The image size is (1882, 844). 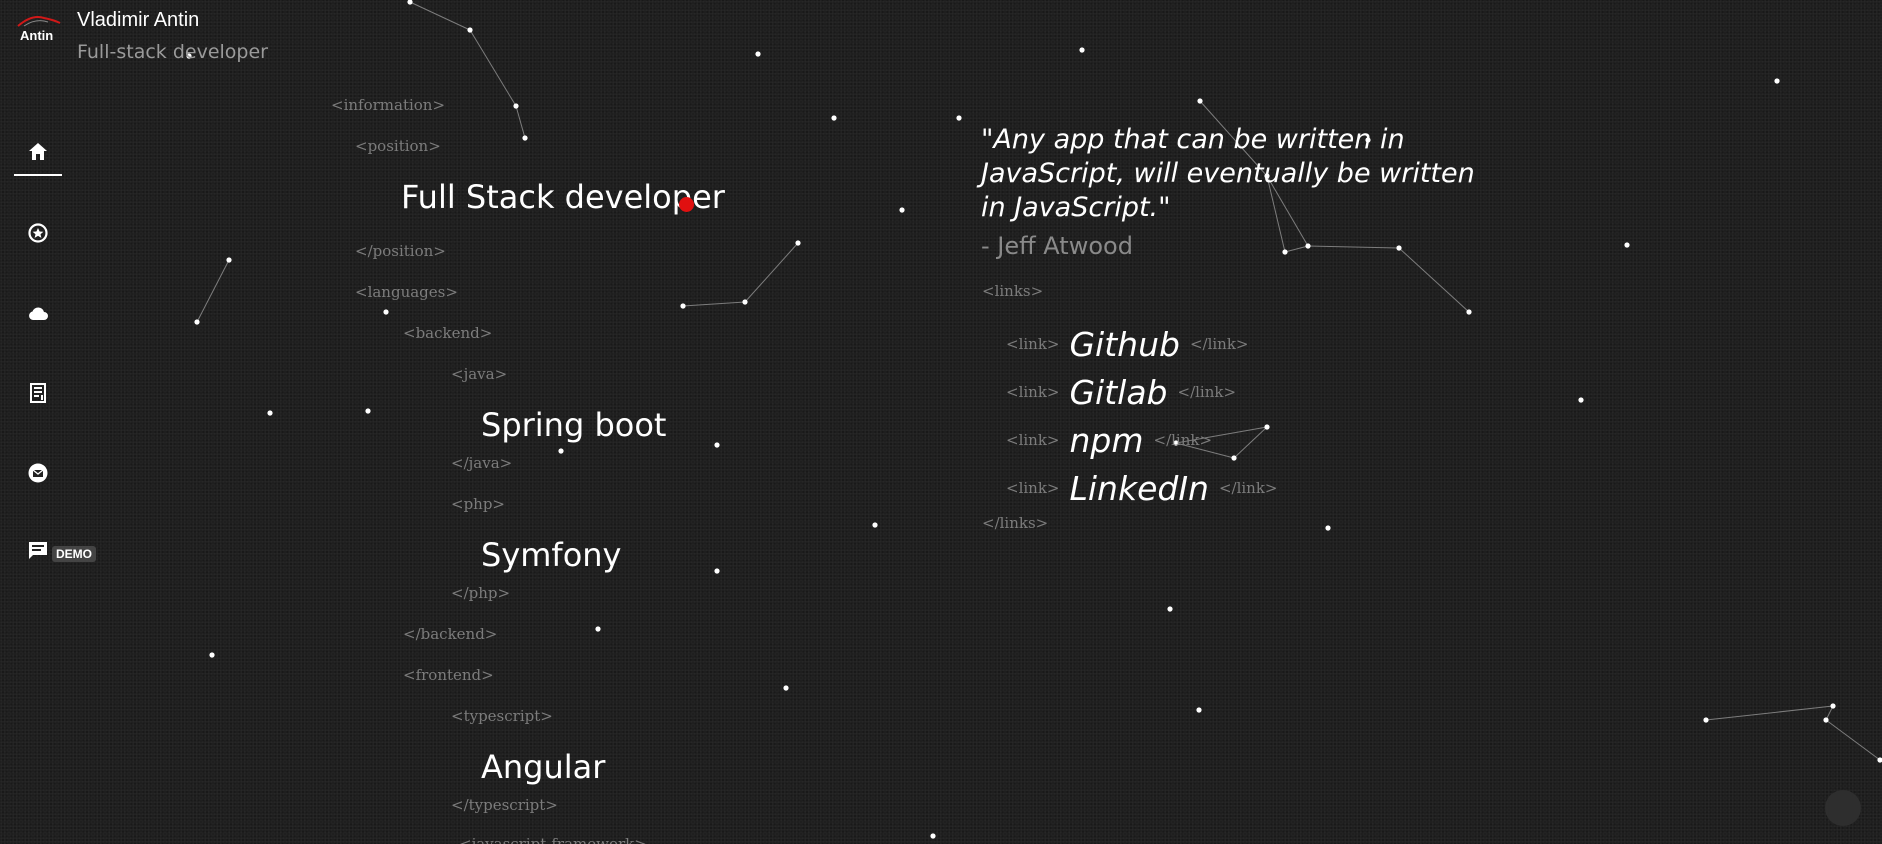 What do you see at coordinates (448, 333) in the screenshot?
I see `tag-backend-open: <backend>` at bounding box center [448, 333].